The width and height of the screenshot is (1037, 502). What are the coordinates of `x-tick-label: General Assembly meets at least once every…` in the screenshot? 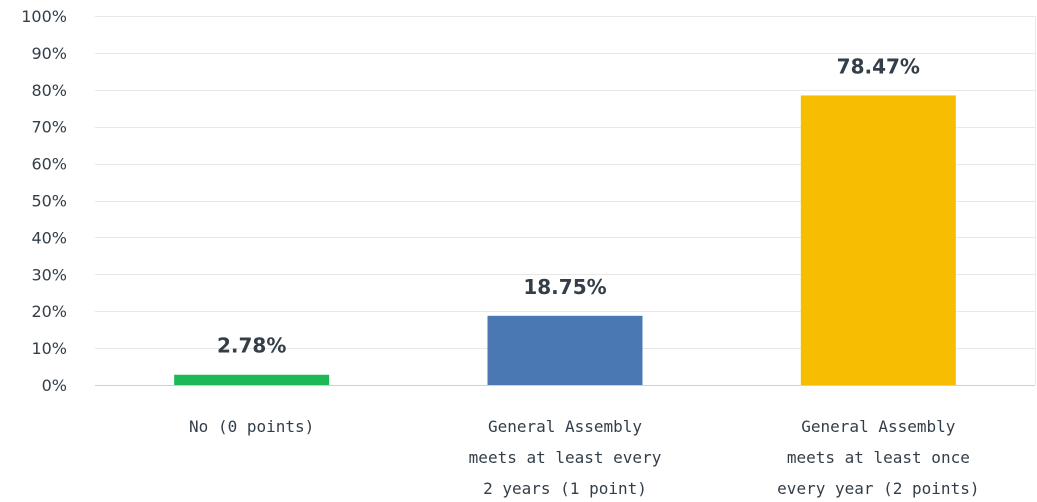 It's located at (878, 457).